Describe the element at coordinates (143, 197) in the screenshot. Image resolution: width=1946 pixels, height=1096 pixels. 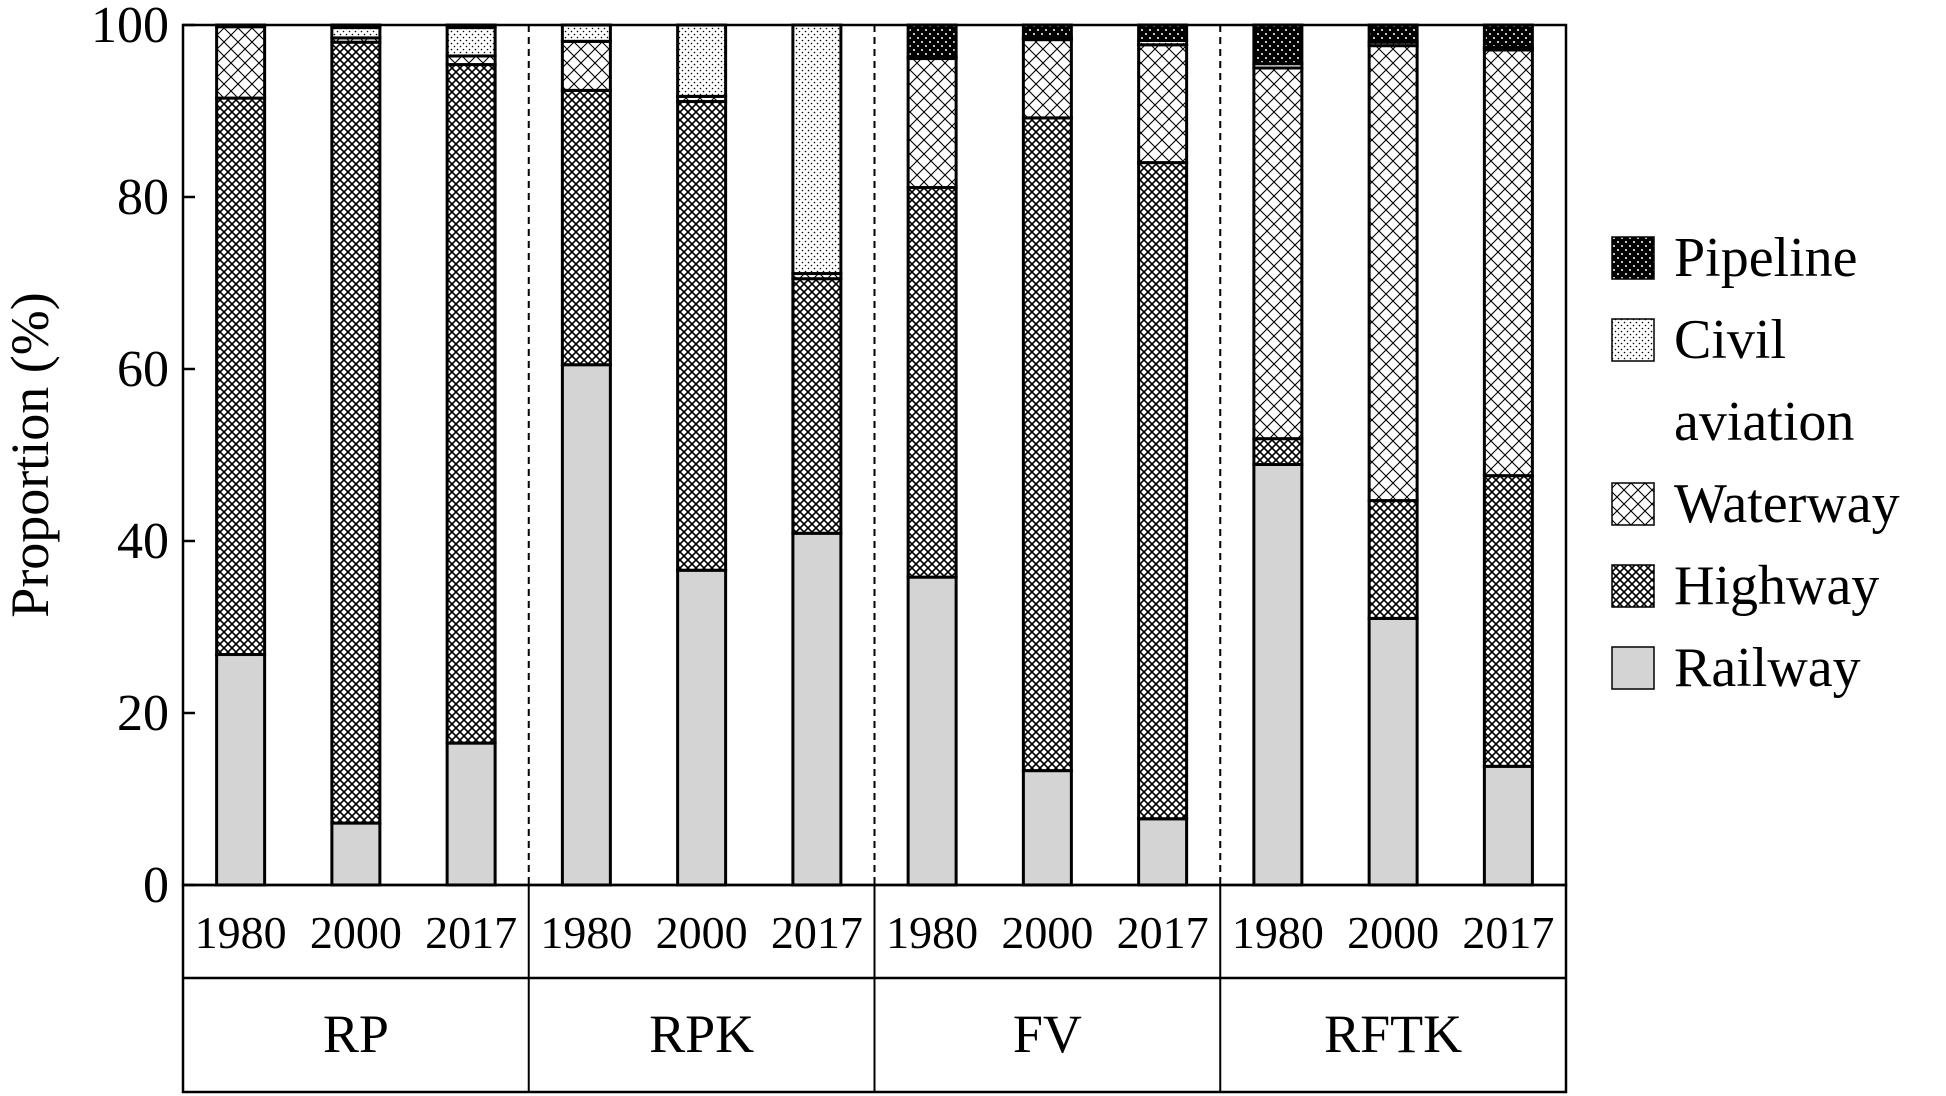
I see `y-tick-label-80: 80` at that location.